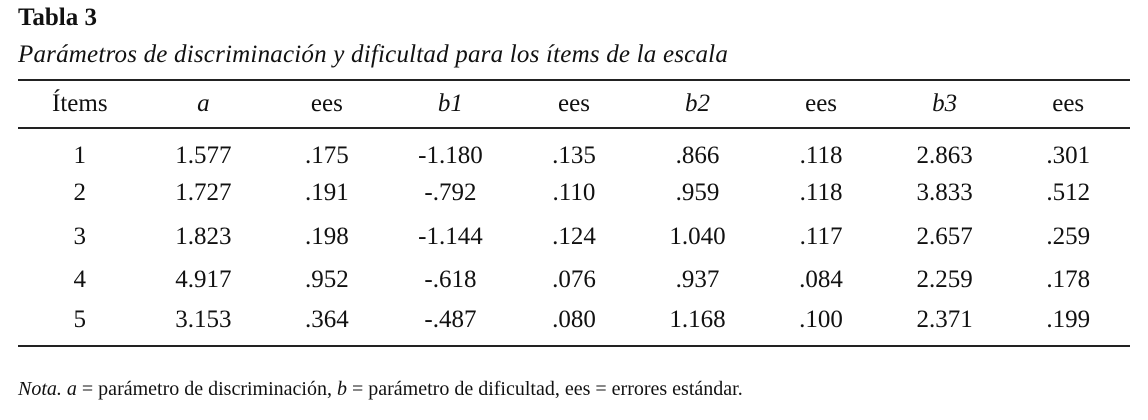 This screenshot has width=1148, height=420. What do you see at coordinates (203, 324) in the screenshot?
I see `table-cell: 3.153` at bounding box center [203, 324].